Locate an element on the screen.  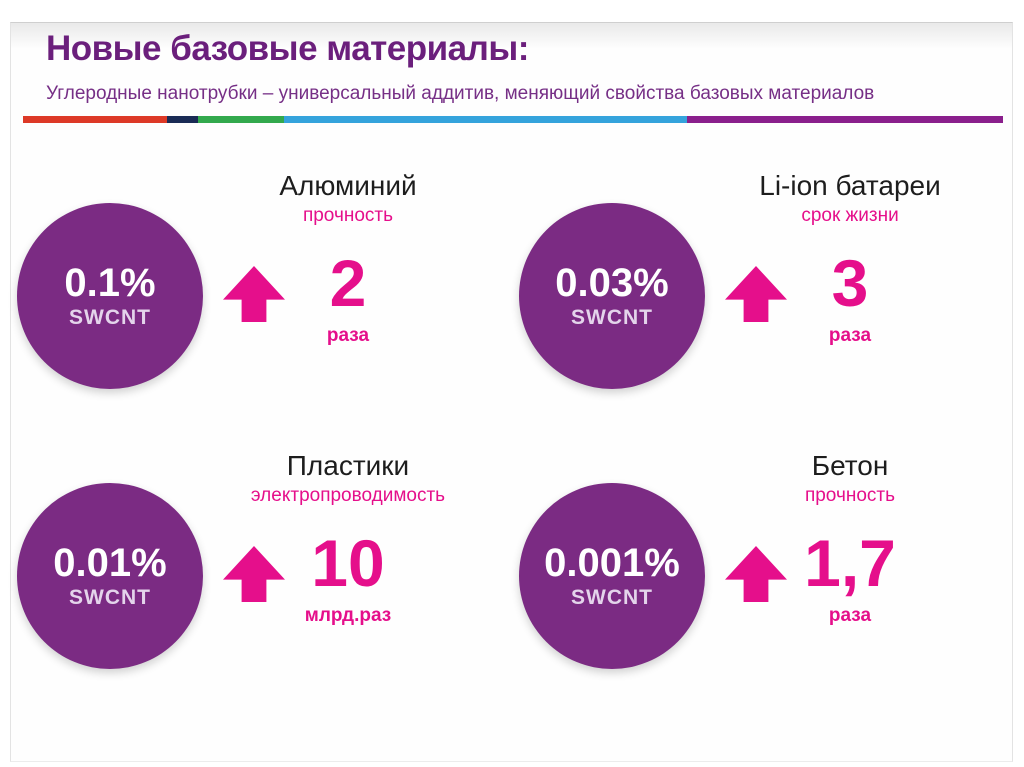
material-name: Li-ion батареи is located at coordinates (850, 185).